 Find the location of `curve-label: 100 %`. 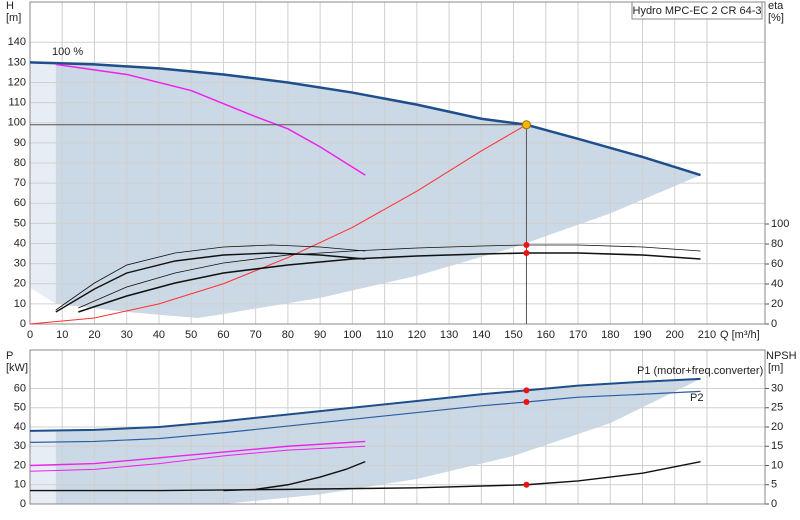

curve-label: 100 % is located at coordinates (67, 52).